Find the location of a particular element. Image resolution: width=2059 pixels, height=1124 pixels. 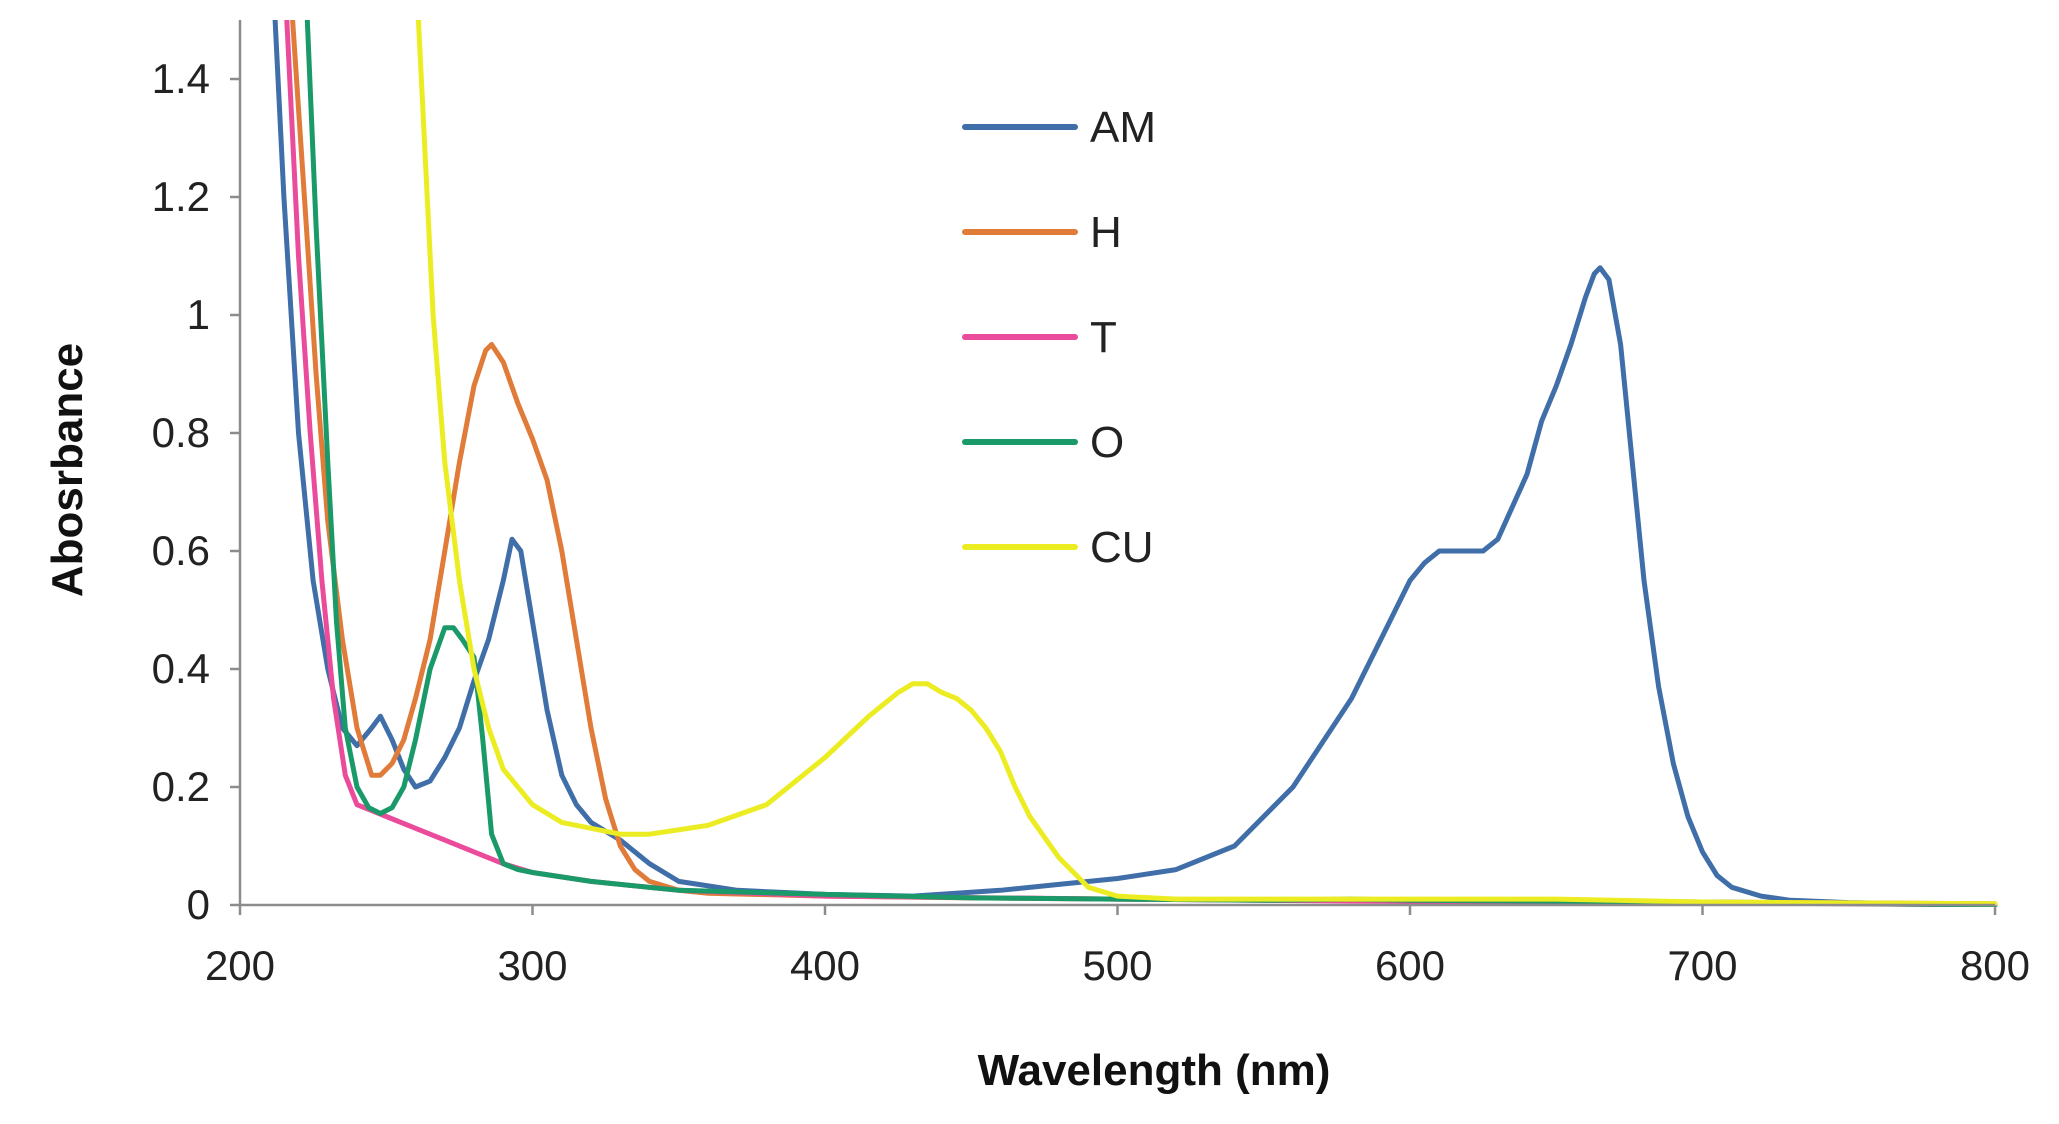

legend-item-h: H is located at coordinates (1042, 232).